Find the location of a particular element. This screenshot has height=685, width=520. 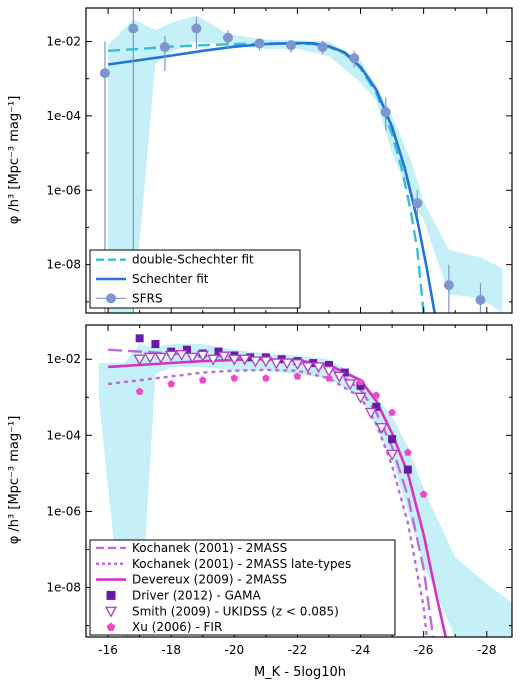

xtick-label: -20 is located at coordinates (235, 650).